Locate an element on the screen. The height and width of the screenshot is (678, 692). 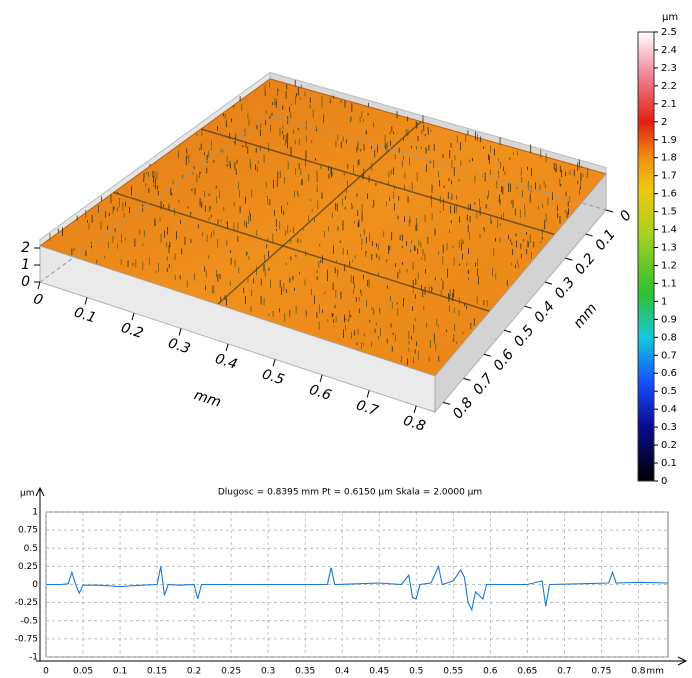
colorbar is located at coordinates (646, 256).